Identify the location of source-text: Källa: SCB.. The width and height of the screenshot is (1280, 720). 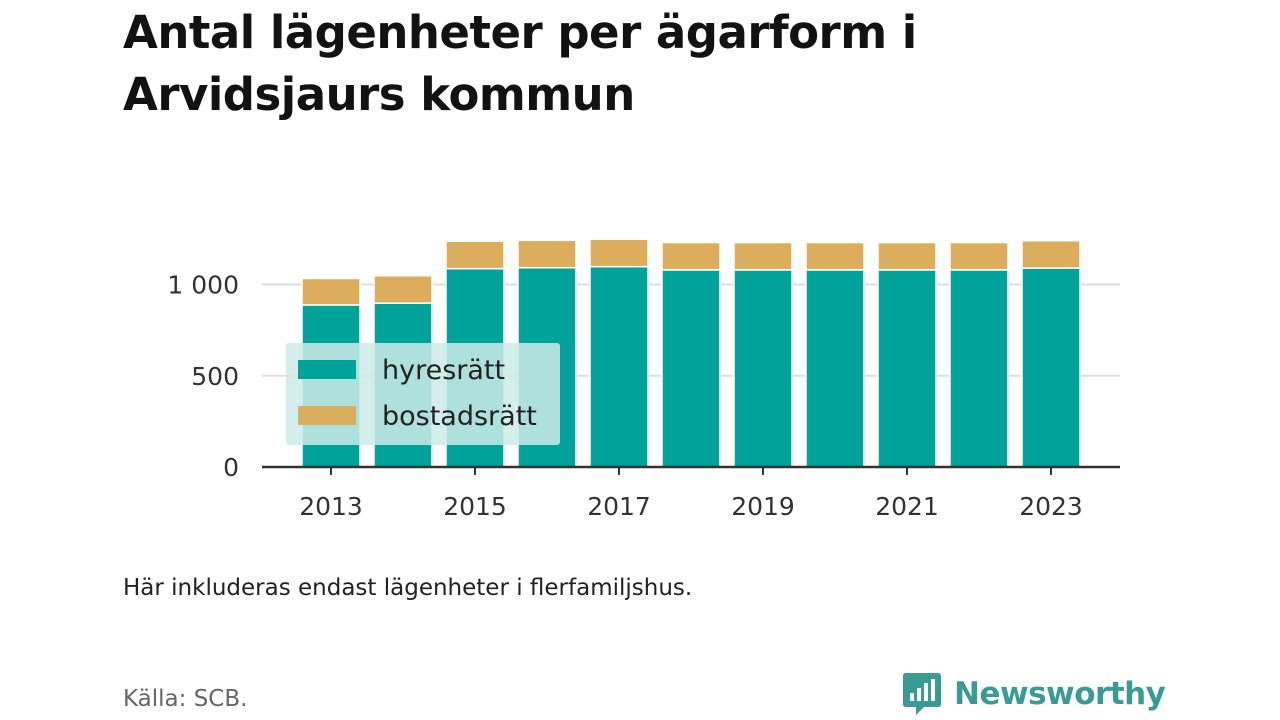
(185, 699).